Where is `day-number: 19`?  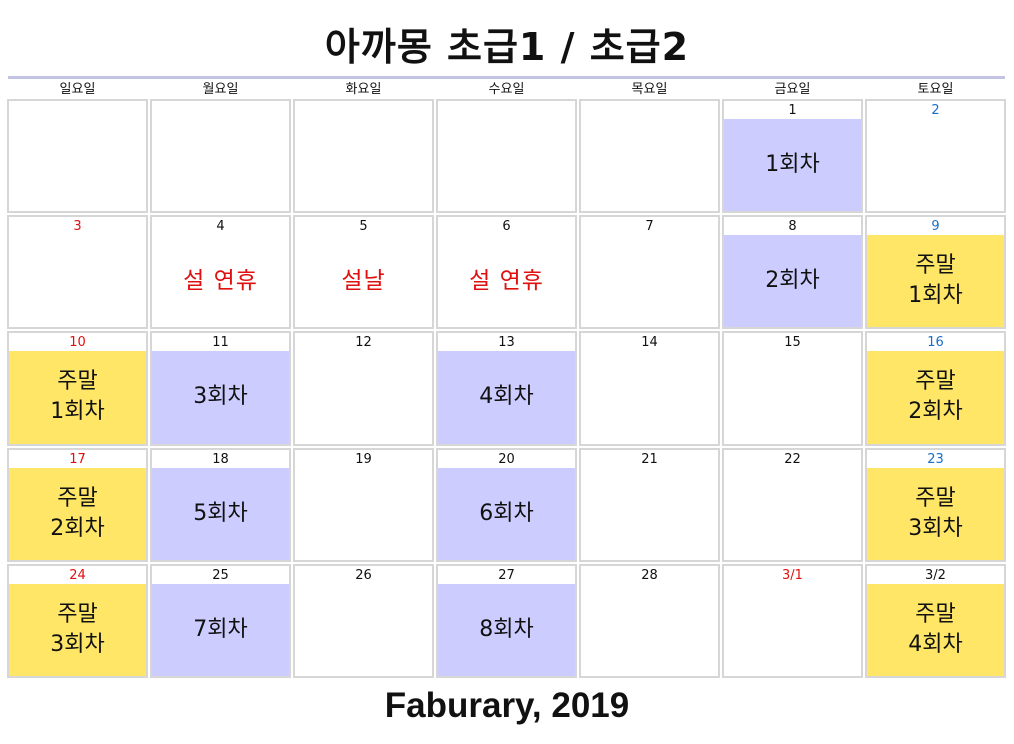 day-number: 19 is located at coordinates (363, 459).